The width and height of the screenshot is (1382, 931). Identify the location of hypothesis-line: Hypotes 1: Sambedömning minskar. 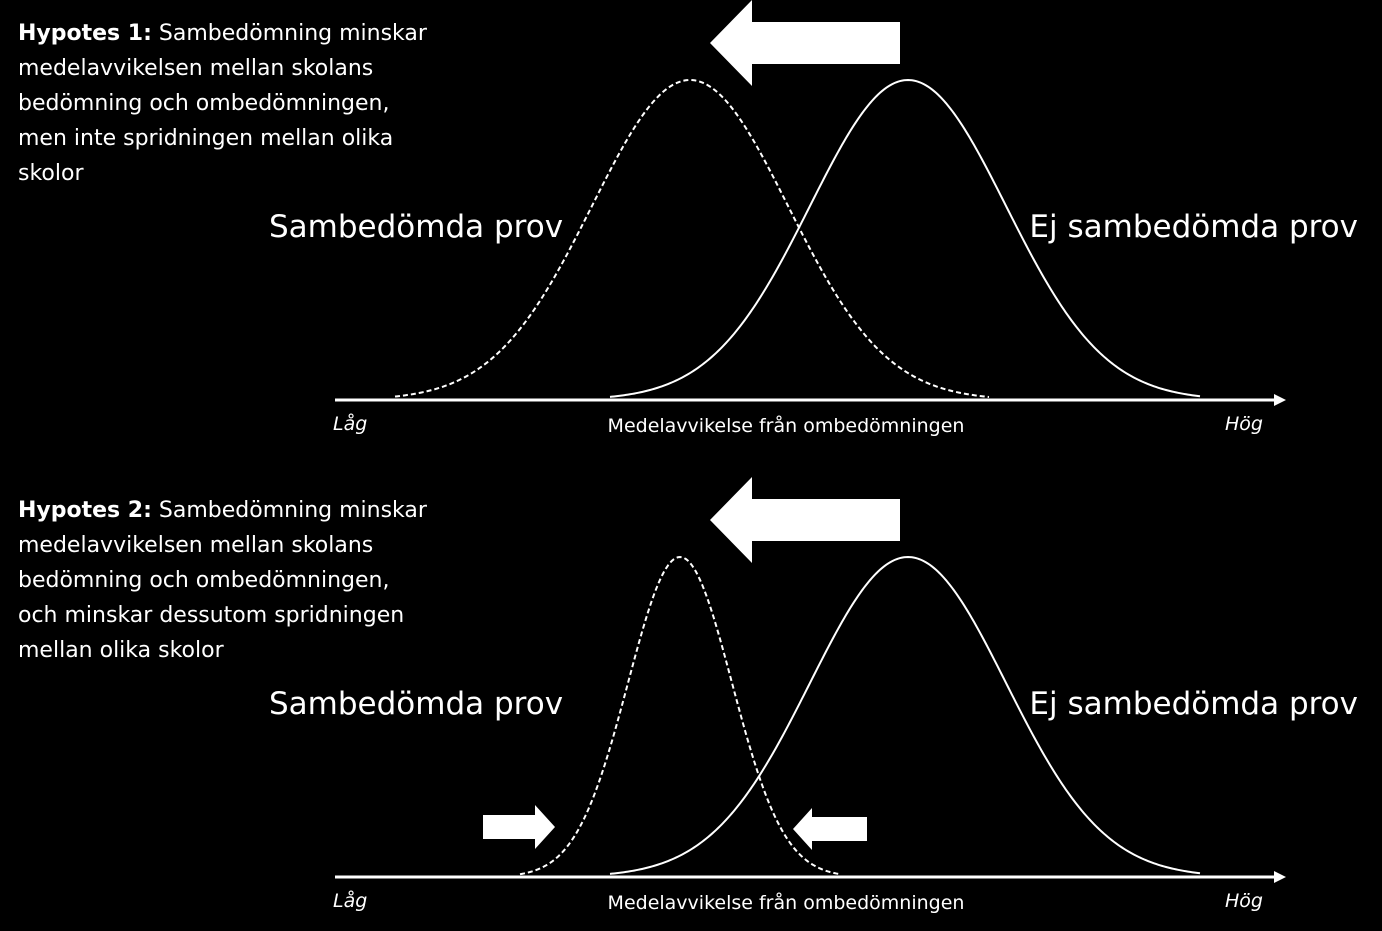
(223, 33).